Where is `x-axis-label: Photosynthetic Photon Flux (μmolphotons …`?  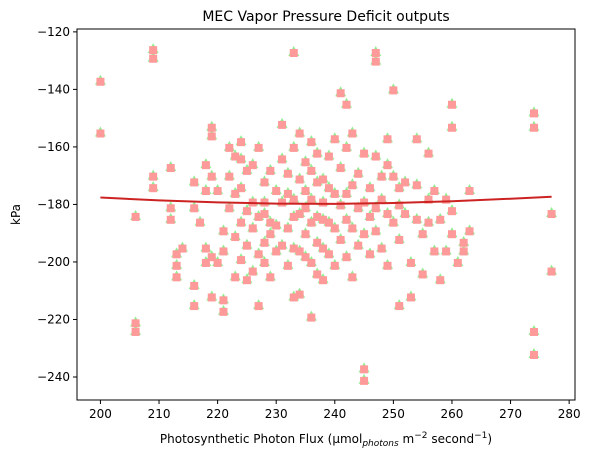
x-axis-label: Photosynthetic Photon Flux (μmolphotons … is located at coordinates (326, 440).